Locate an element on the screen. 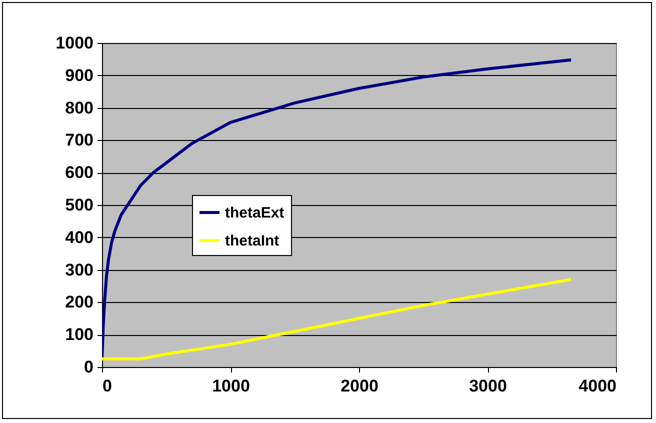 Image resolution: width=656 pixels, height=423 pixels. y-tick-label: 200 is located at coordinates (79, 302).